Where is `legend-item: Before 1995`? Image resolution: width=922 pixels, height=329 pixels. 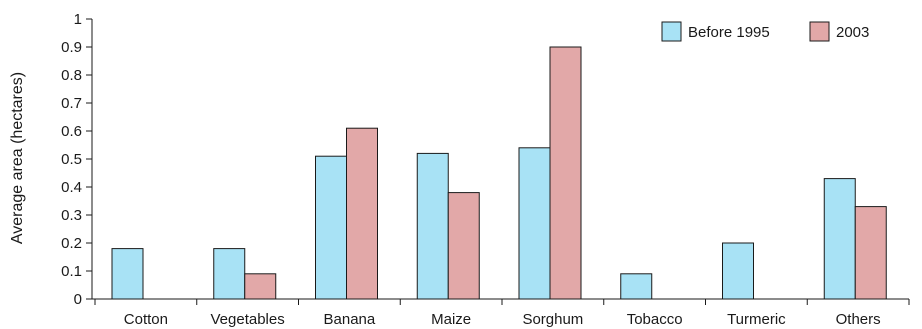
legend-item: Before 1995 is located at coordinates (715, 31).